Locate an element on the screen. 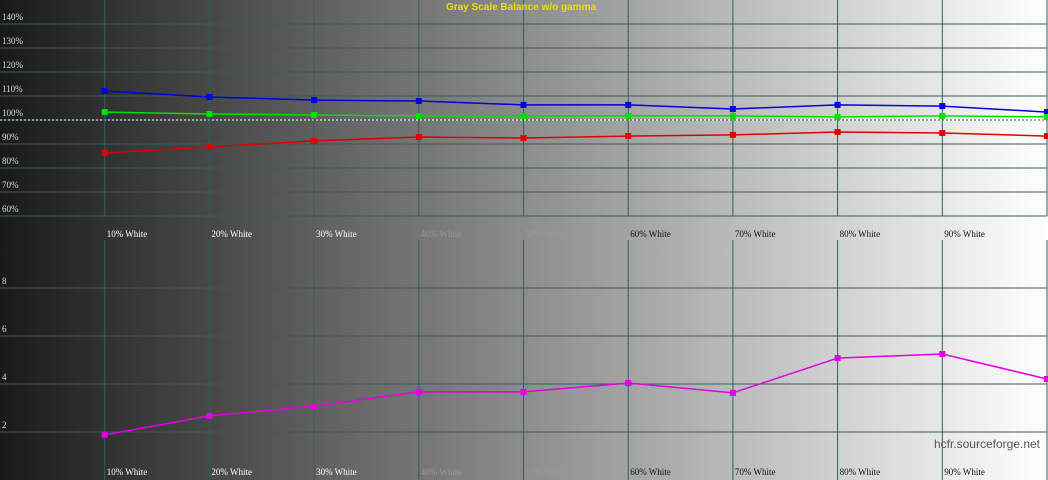 Image resolution: width=1048 pixels, height=480 pixels. y-tick-label: 8 is located at coordinates (4, 281).